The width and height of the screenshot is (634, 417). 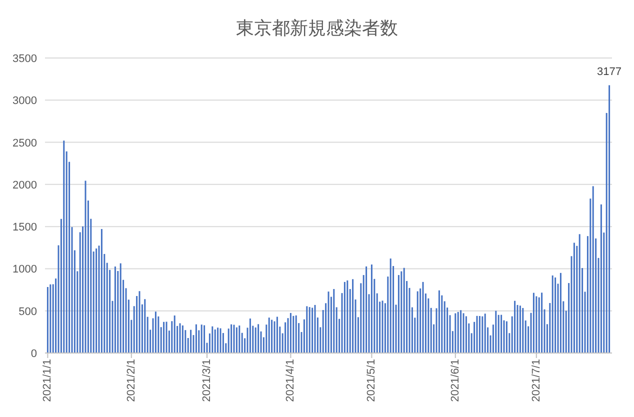 I want to click on x-tick-label: 2021/5/1, so click(x=372, y=380).